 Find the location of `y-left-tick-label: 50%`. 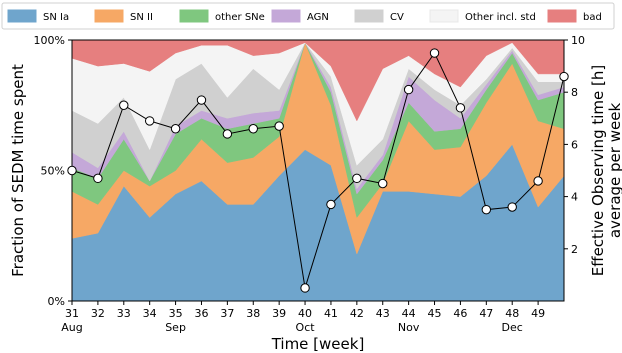

y-left-tick-label: 50% is located at coordinates (53, 171).